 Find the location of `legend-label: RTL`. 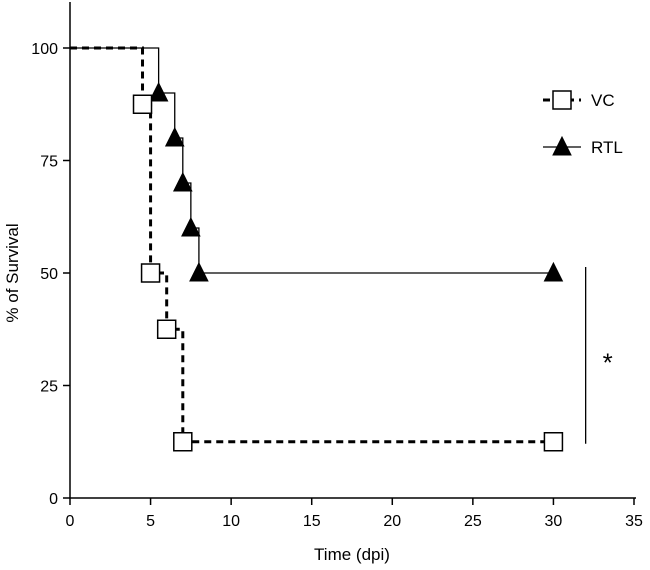

legend-label: RTL is located at coordinates (607, 147).